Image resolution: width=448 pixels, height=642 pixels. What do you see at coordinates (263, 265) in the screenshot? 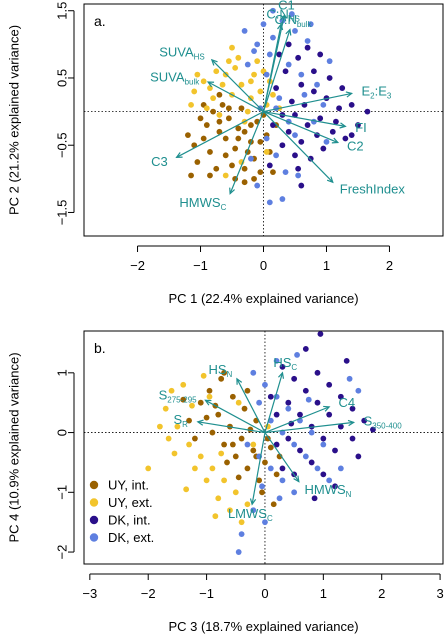
I see `panel-a-x-tick-label: 0` at bounding box center [263, 265].